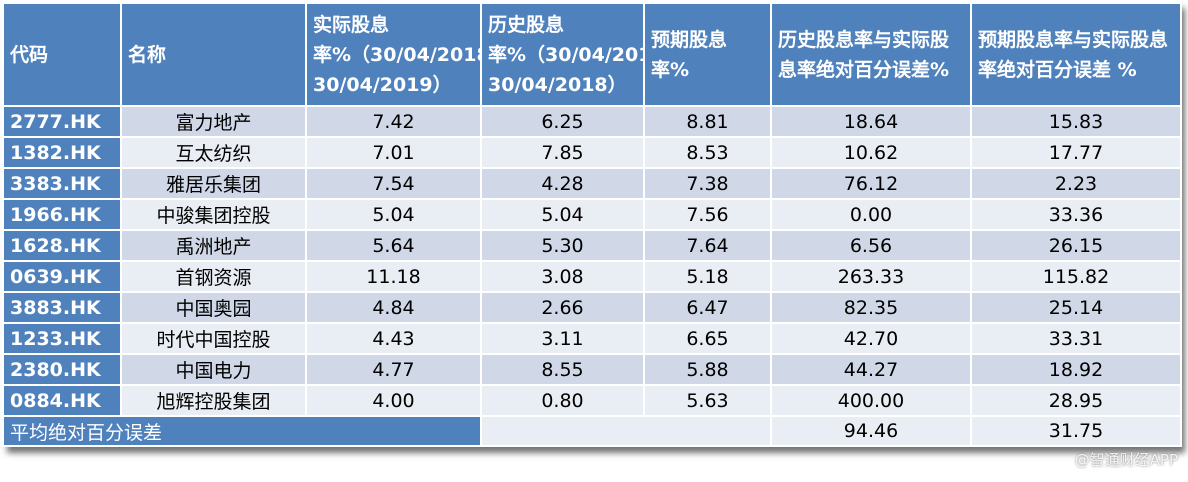 This screenshot has height=482, width=1188. I want to click on table-cell: 7.56, so click(707, 214).